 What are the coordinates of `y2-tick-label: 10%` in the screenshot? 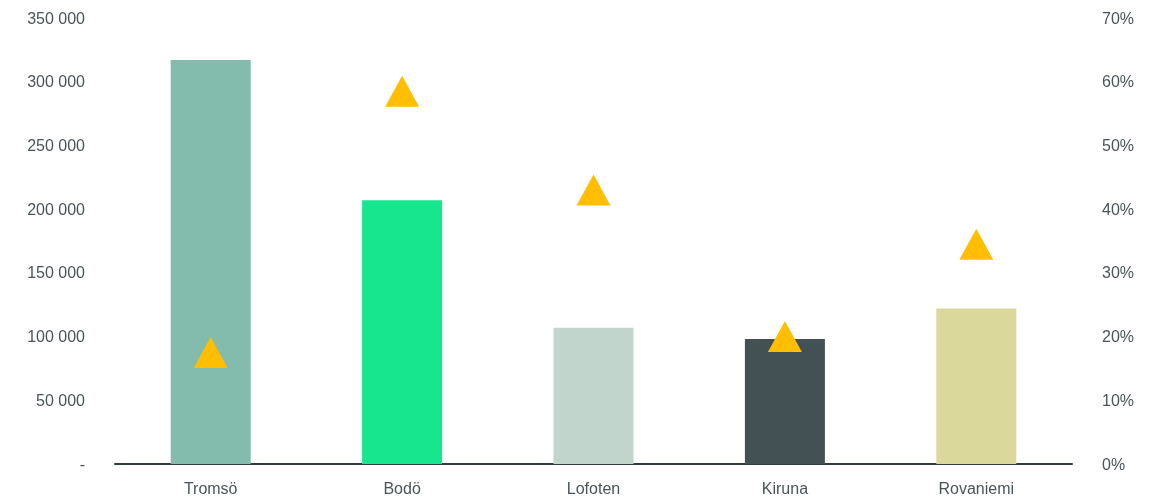 It's located at (1118, 400).